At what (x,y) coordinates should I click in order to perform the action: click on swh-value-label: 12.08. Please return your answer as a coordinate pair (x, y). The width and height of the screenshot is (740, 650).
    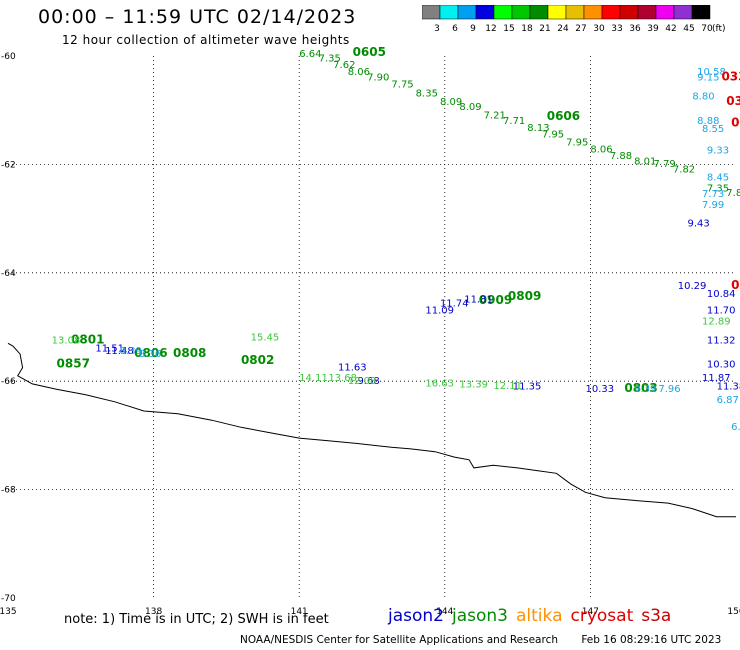
    Looking at the image, I should click on (362, 381).